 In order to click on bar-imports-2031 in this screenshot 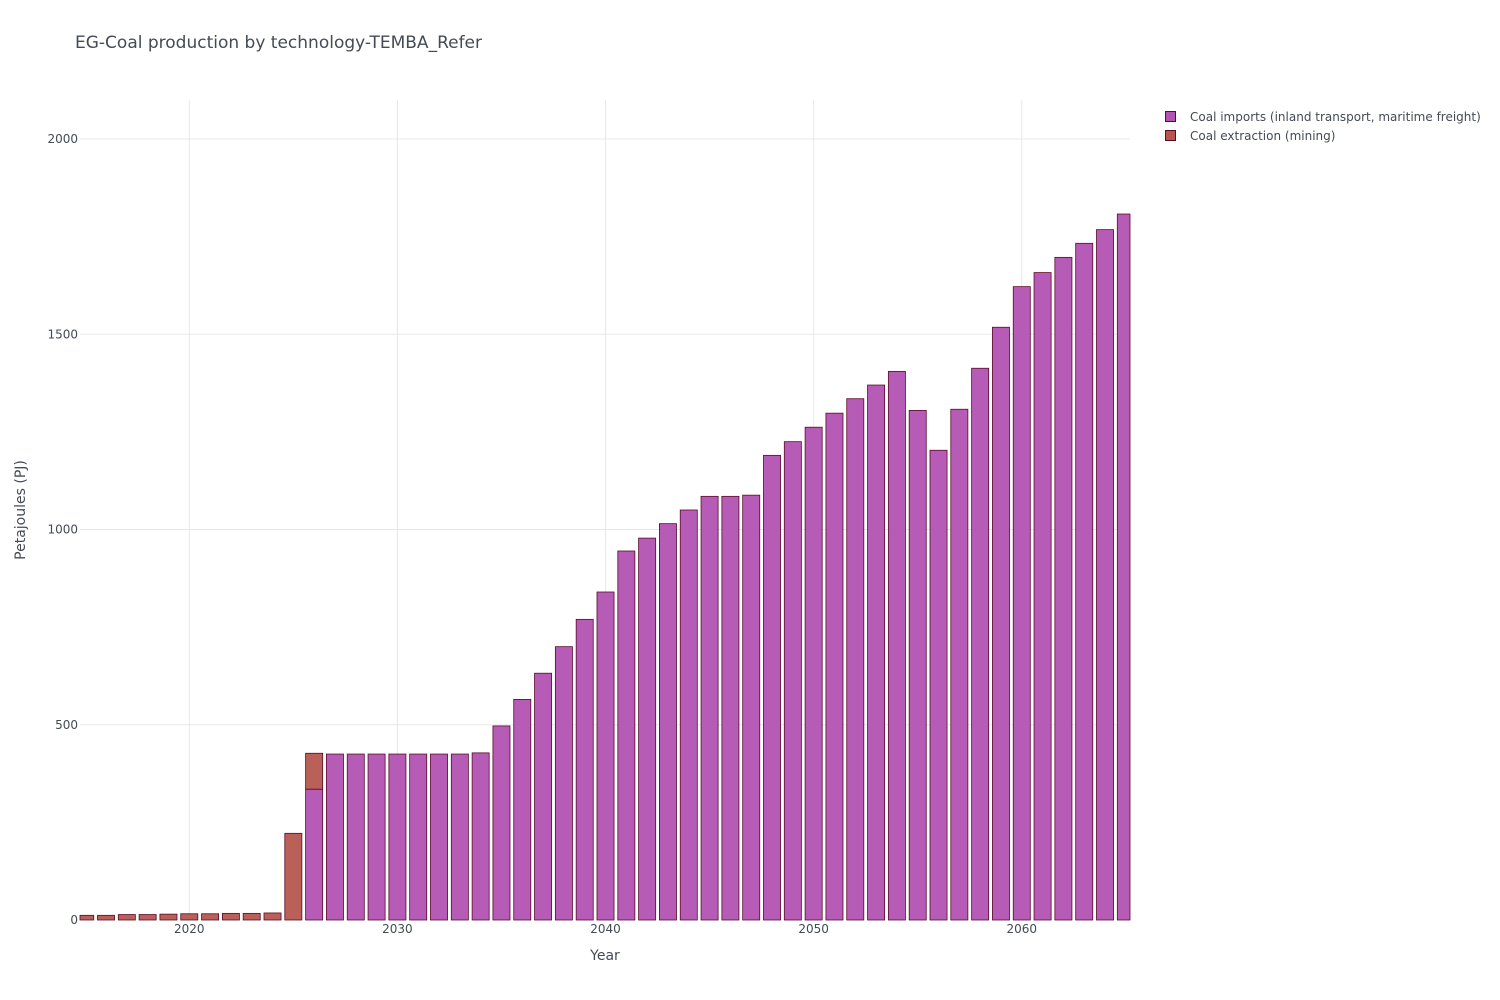, I will do `click(418, 837)`.